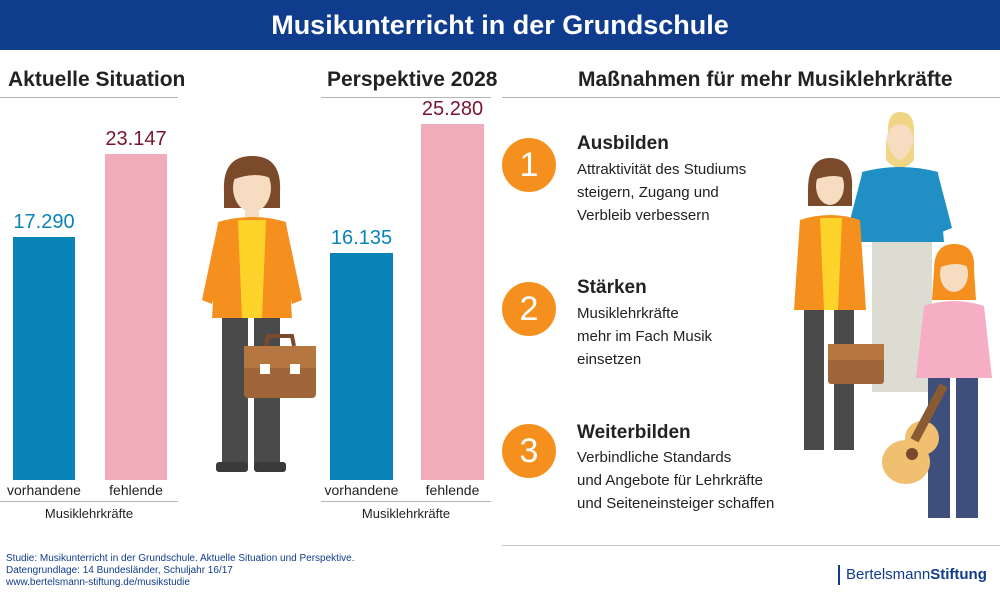  Describe the element at coordinates (839, 575) in the screenshot. I see `logo-bar` at that location.